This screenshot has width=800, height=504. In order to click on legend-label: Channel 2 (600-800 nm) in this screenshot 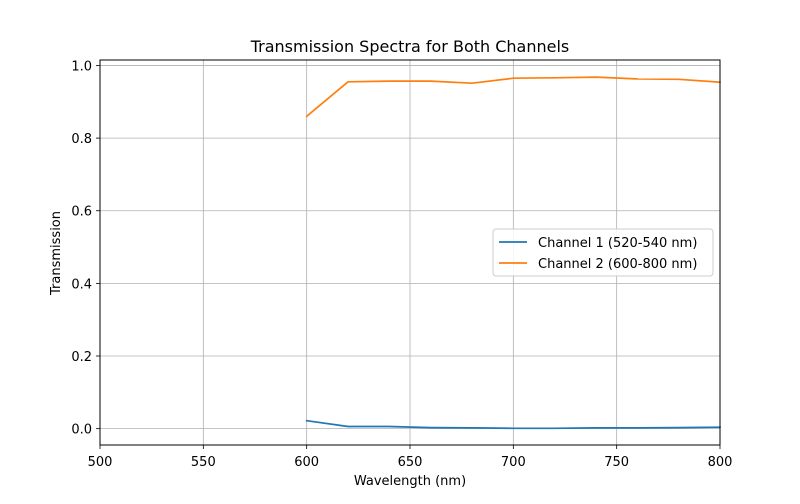, I will do `click(617, 264)`.